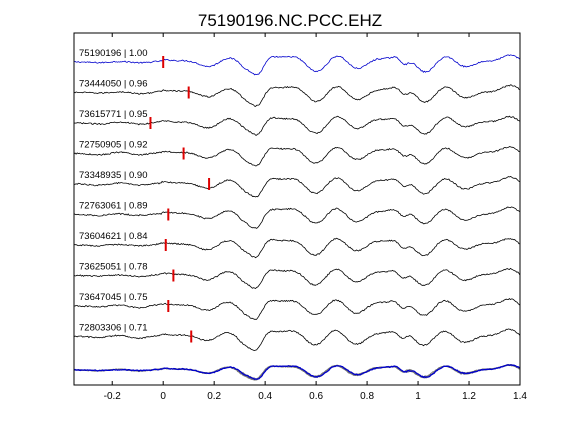  What do you see at coordinates (214, 396) in the screenshot?
I see `x-tick-label: 0.2` at bounding box center [214, 396].